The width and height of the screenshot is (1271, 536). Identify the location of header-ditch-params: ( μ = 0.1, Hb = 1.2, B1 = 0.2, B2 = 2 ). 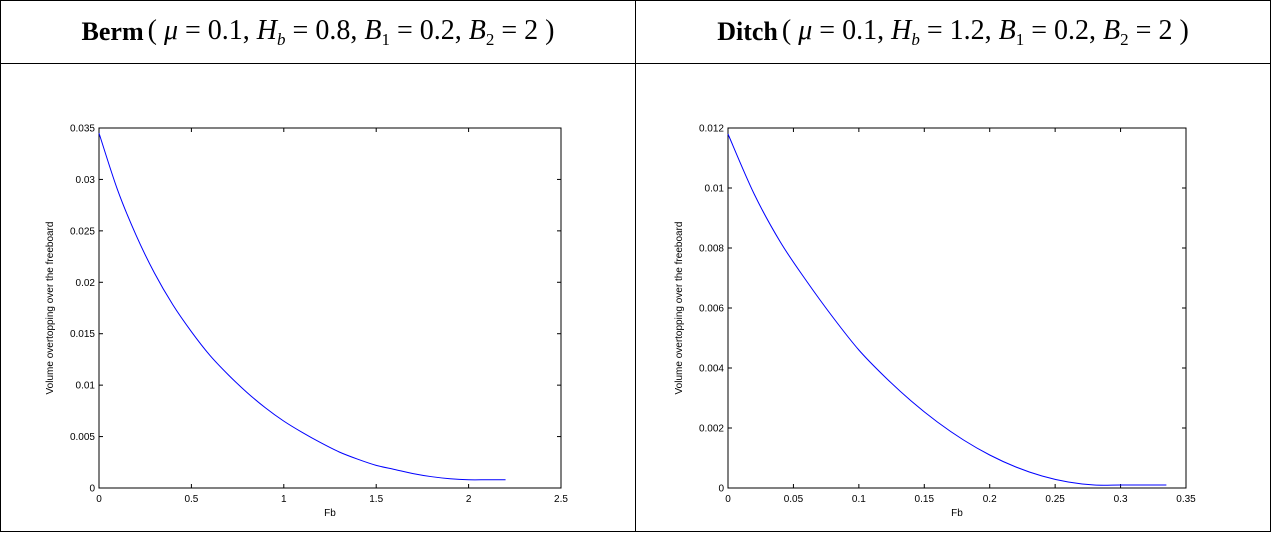
(985, 31).